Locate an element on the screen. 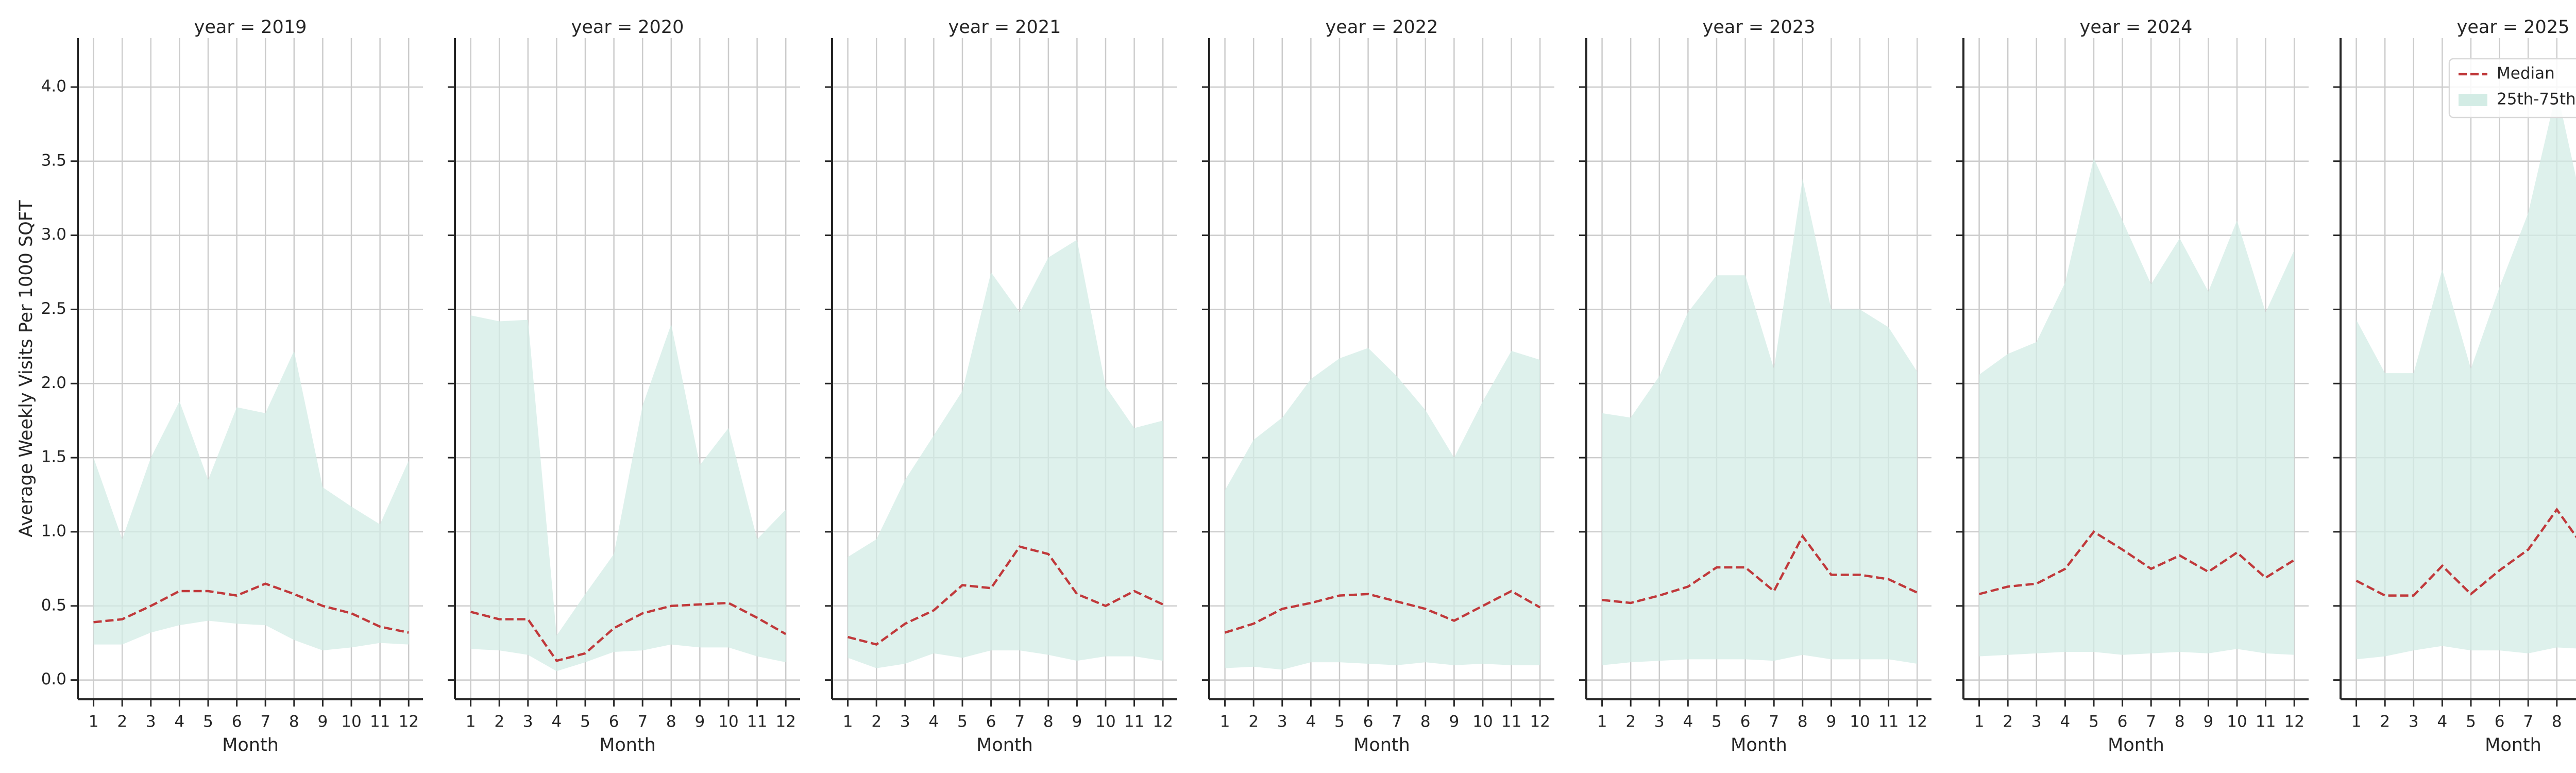  y-axis-label: Average Weekly Visits Per 1000 SQFT is located at coordinates (26, 368).